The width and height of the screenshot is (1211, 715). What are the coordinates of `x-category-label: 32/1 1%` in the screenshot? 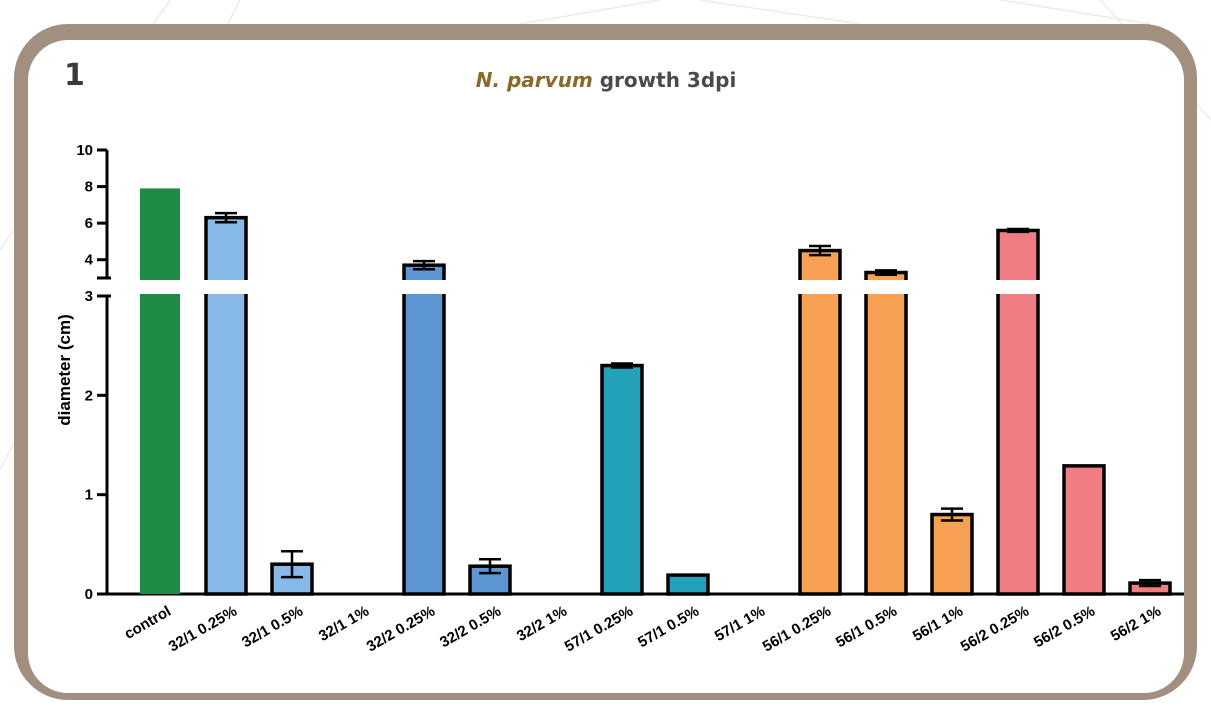 It's located at (344, 624).